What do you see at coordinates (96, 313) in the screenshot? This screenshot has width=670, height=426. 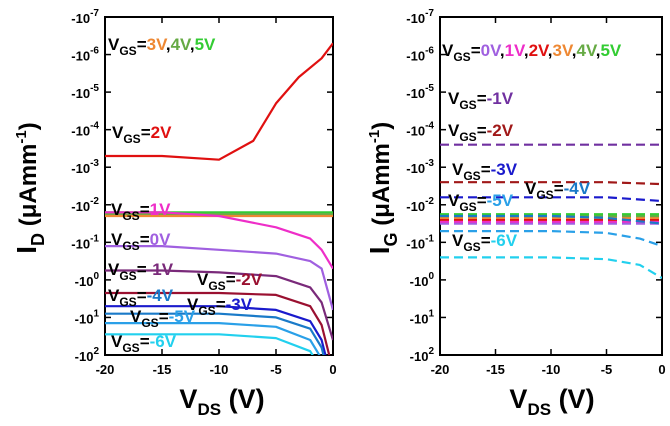 I see `y-tick-exponent: 1` at bounding box center [96, 313].